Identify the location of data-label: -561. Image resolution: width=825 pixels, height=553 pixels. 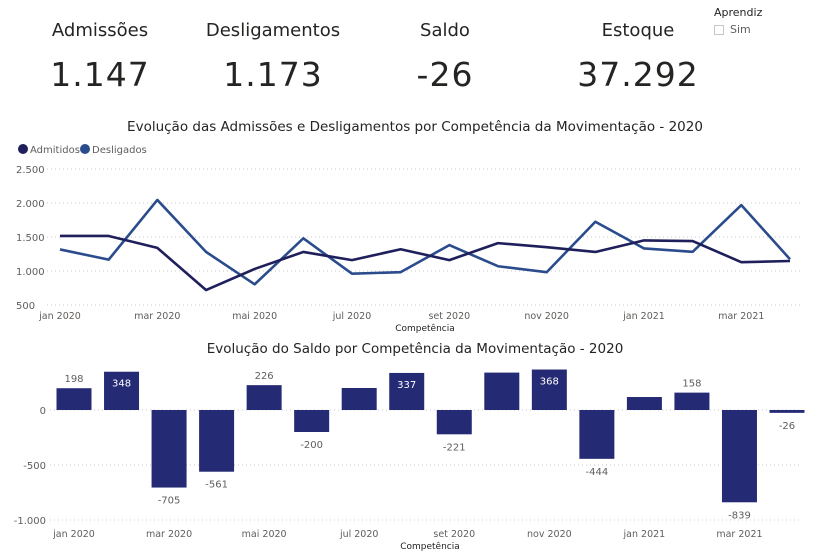
(216, 485).